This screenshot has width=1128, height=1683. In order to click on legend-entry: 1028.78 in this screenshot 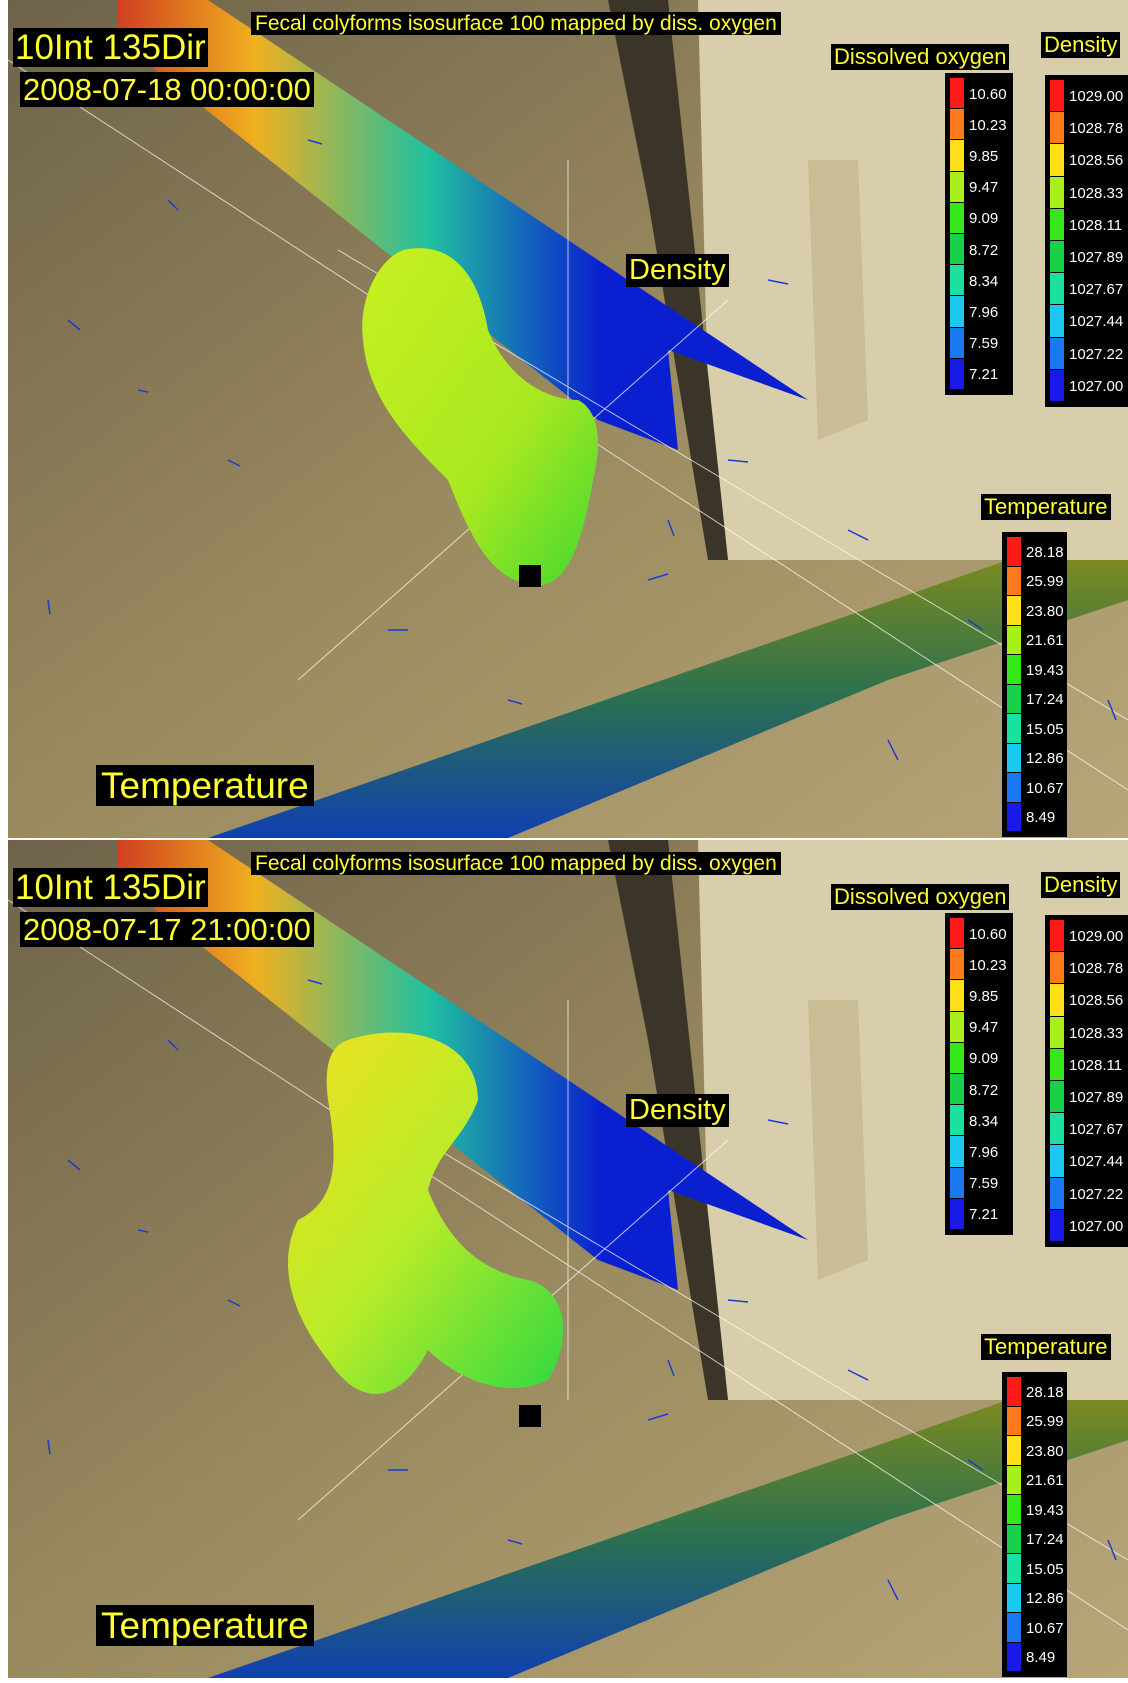, I will do `click(1086, 968)`.